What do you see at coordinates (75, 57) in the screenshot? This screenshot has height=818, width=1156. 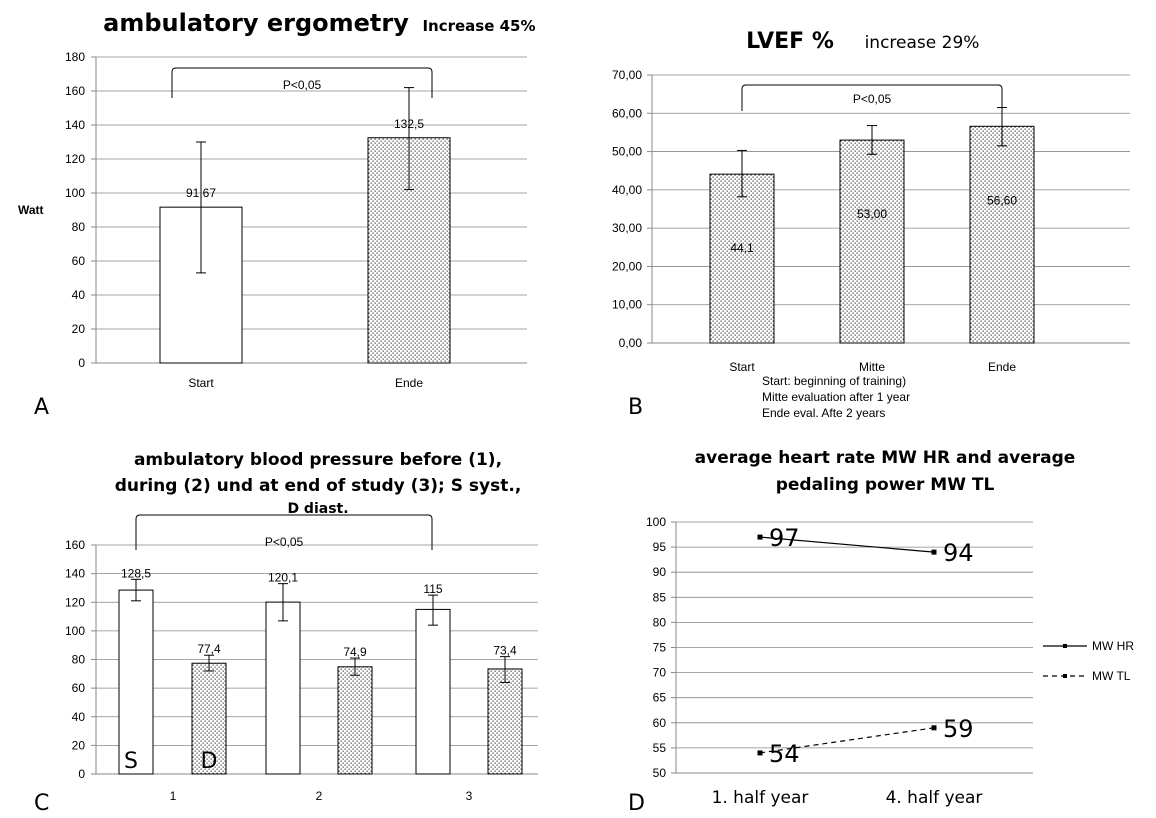 I see `chart-a-ytick-label: 180` at bounding box center [75, 57].